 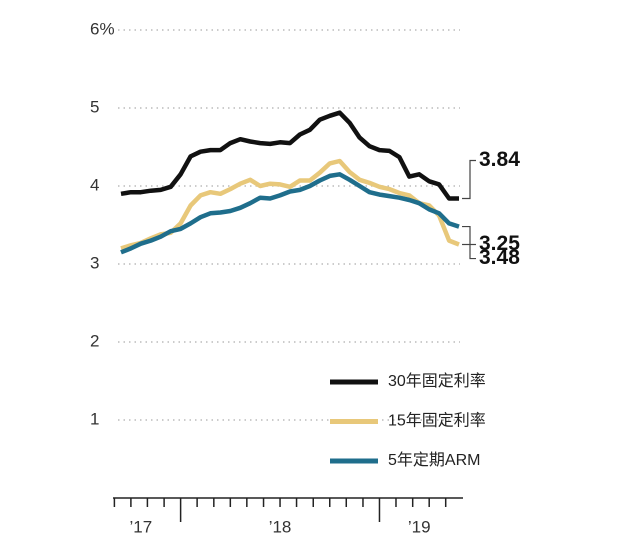 What do you see at coordinates (280, 526) in the screenshot?
I see `x-tick-label: ’18` at bounding box center [280, 526].